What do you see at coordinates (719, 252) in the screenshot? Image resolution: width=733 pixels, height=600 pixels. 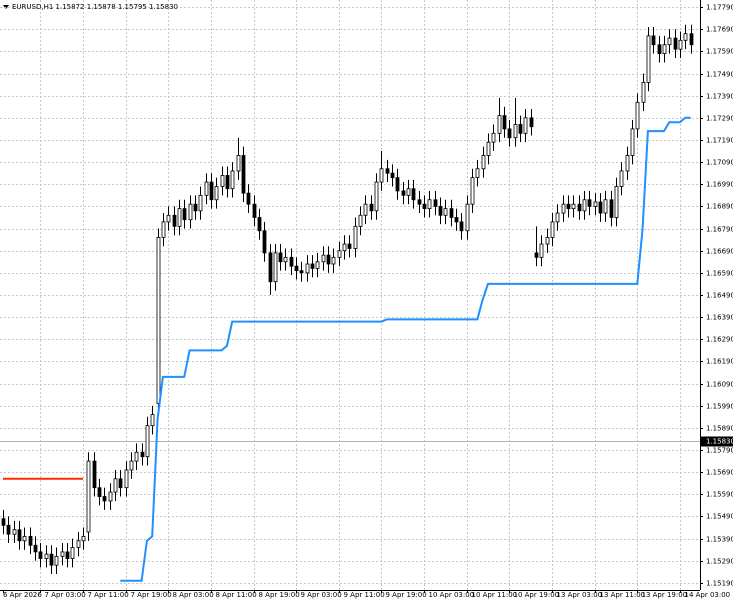 I see `y-tick-label: 1.16690` at bounding box center [719, 252].